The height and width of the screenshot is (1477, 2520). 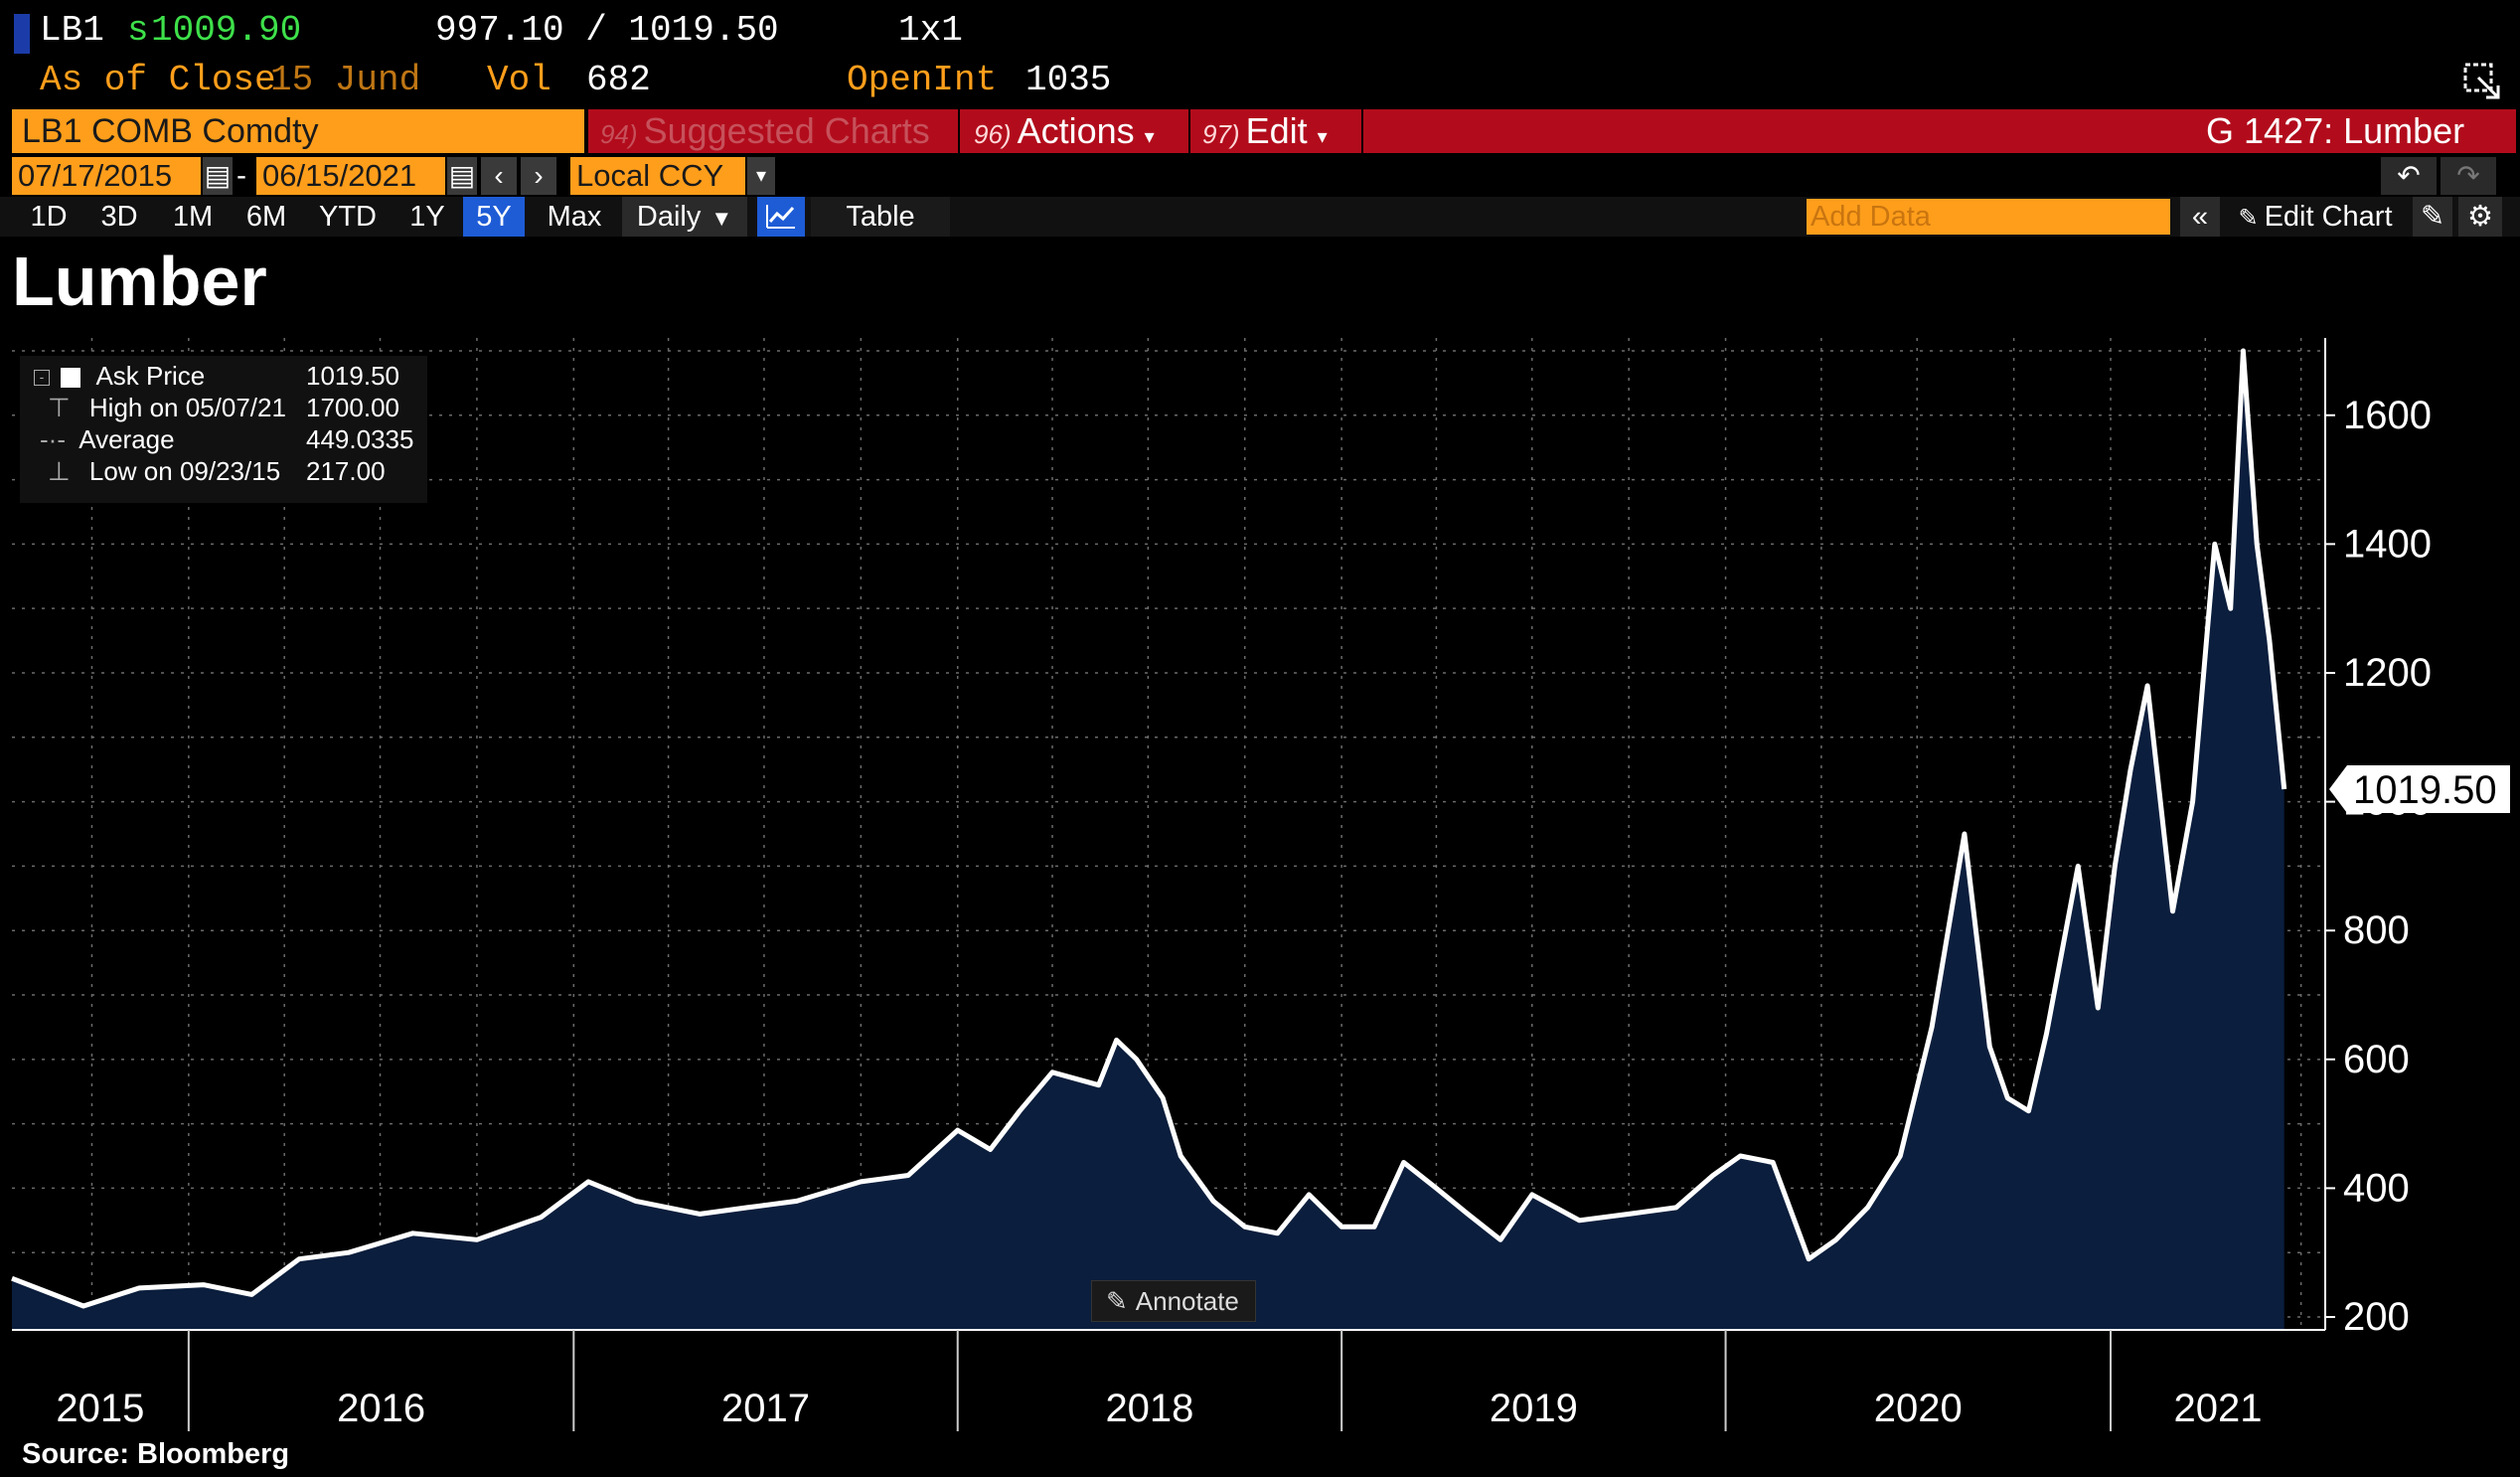 I want to click on range-3d: 3D, so click(x=119, y=217).